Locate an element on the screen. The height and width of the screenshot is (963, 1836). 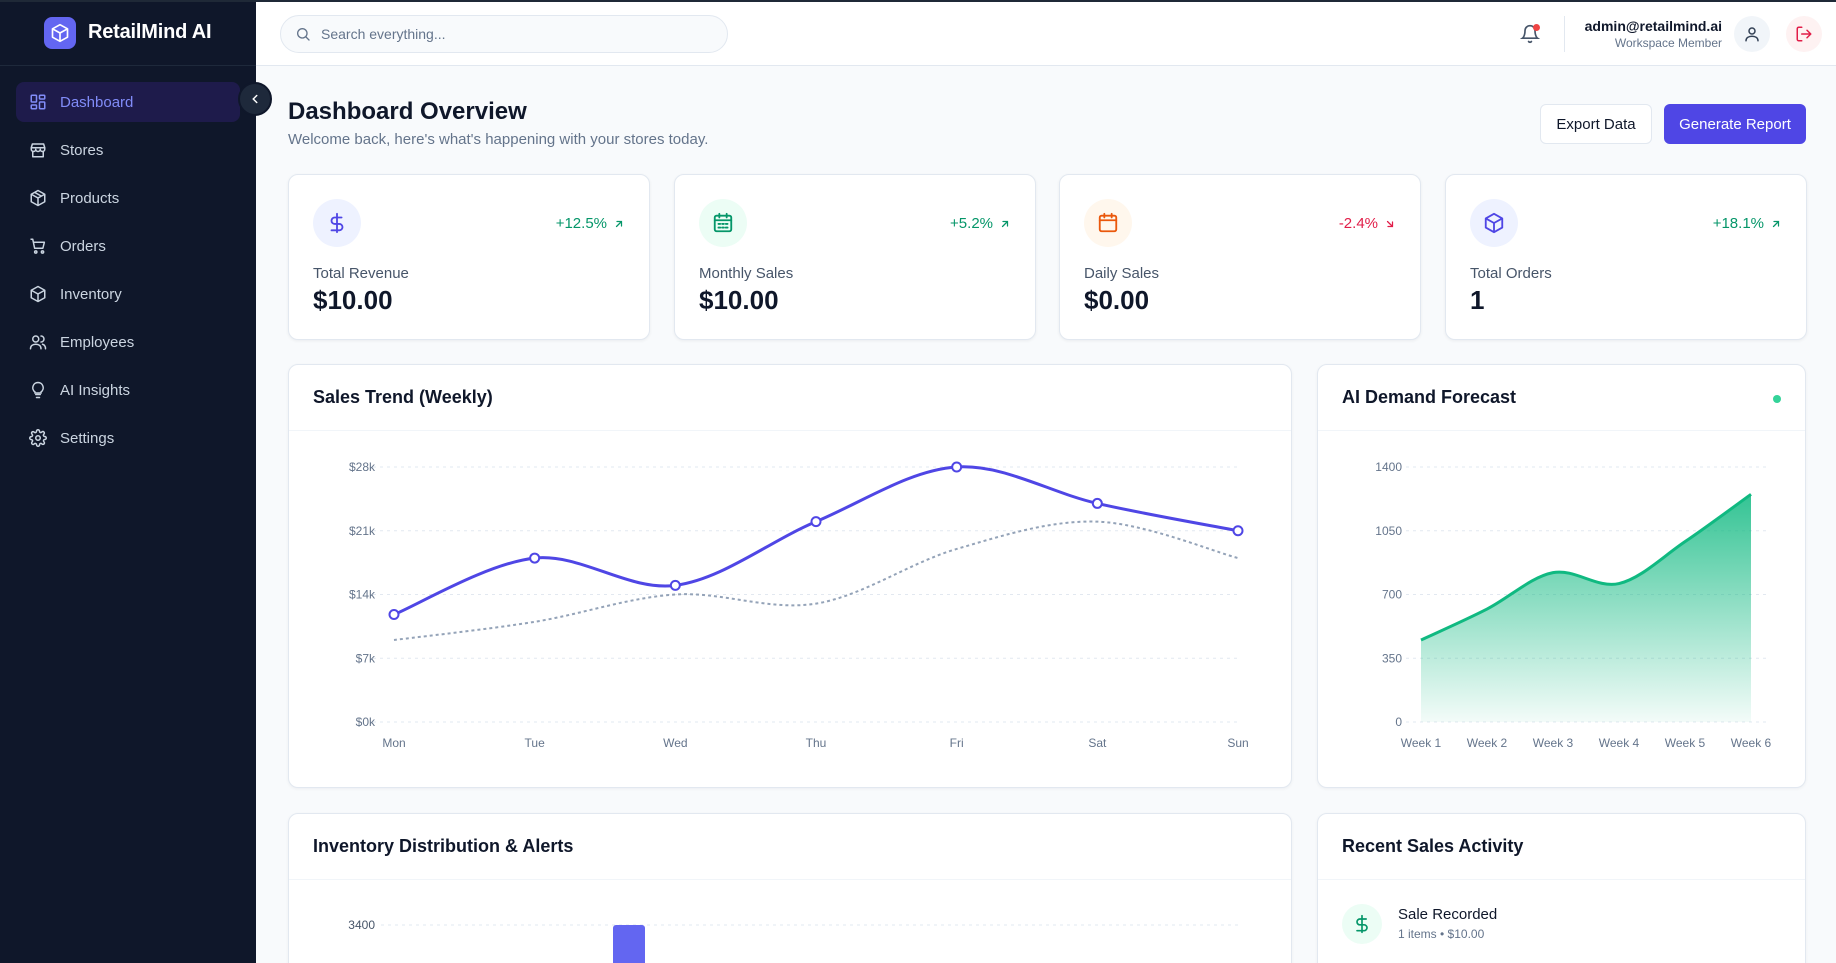
sidebar-item-label: Products is located at coordinates (89, 198).